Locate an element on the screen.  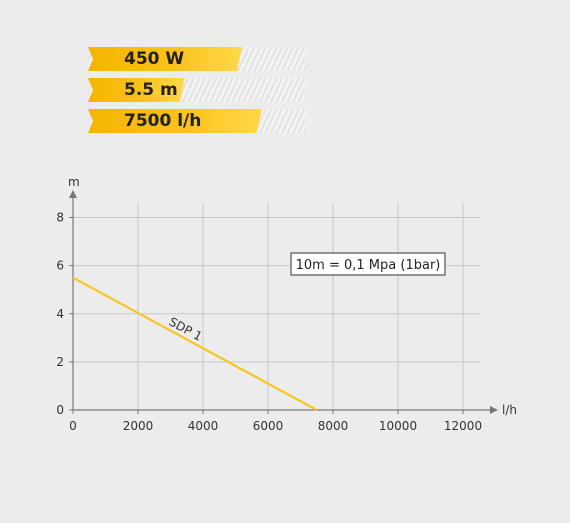
spec-bars: 450 W 5.5 m 7500 l/h is located at coordinates (198, 93).